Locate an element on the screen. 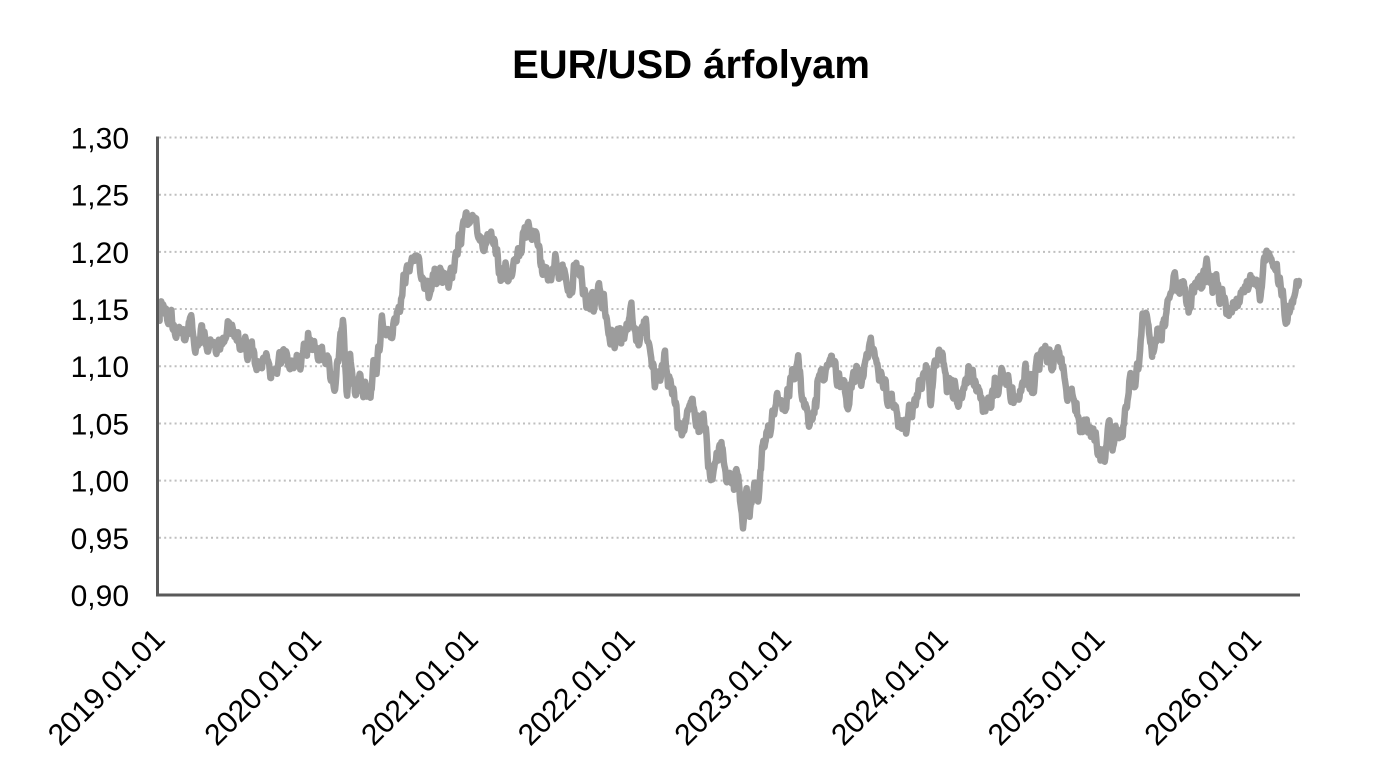 The height and width of the screenshot is (774, 1383). svg-text: 1,15 is located at coordinates (100, 310).